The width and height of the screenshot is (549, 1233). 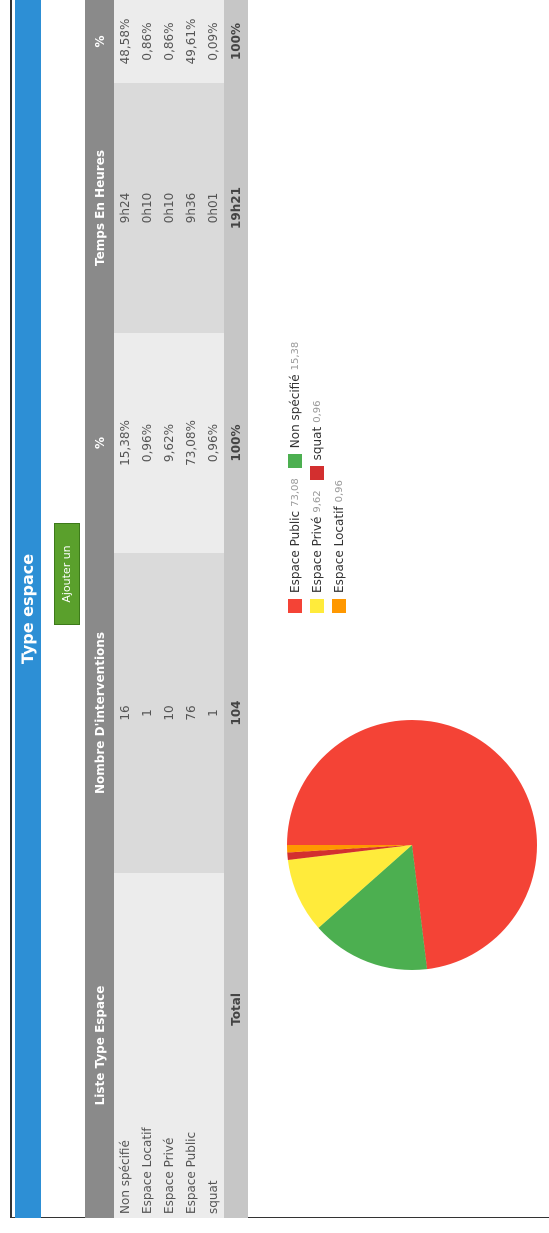 What do you see at coordinates (213, 1045) in the screenshot?
I see `cell: squat` at bounding box center [213, 1045].